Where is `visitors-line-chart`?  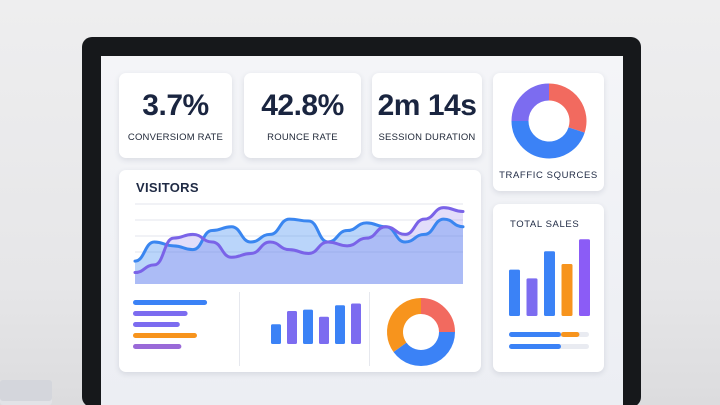
visitors-line-chart is located at coordinates (299, 243).